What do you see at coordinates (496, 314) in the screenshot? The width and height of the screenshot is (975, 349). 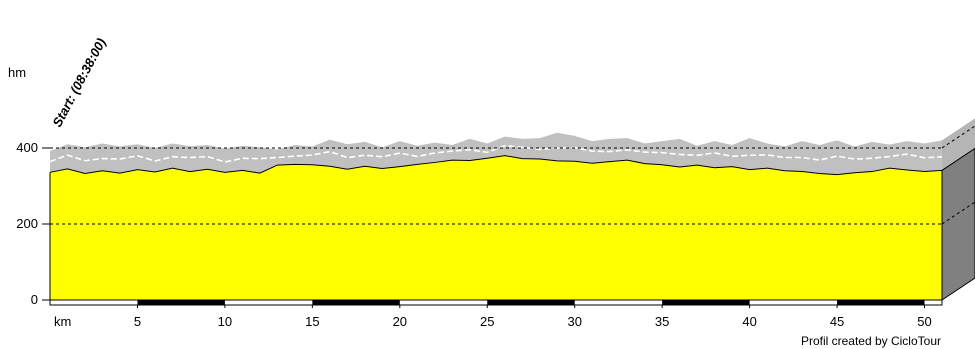 I see `x-axis: 5 10 15 20 25 30 35 40 45 50` at bounding box center [496, 314].